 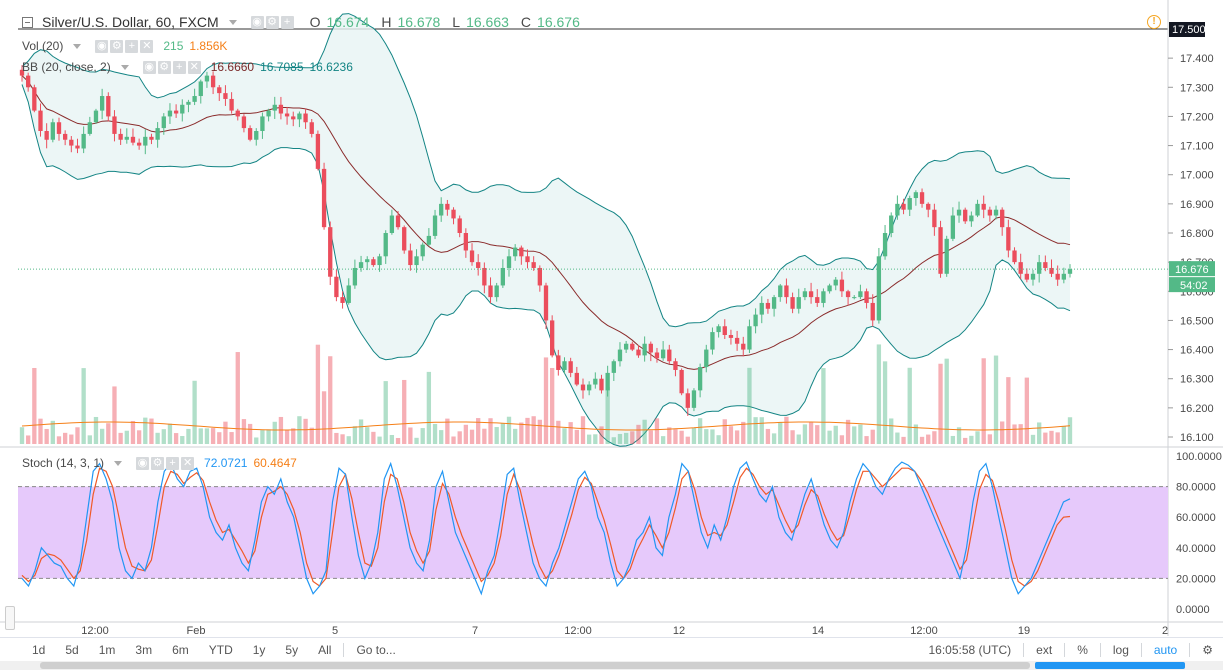 I want to click on stoch-label: Stoch (14, 3, 1), so click(x=63, y=463).